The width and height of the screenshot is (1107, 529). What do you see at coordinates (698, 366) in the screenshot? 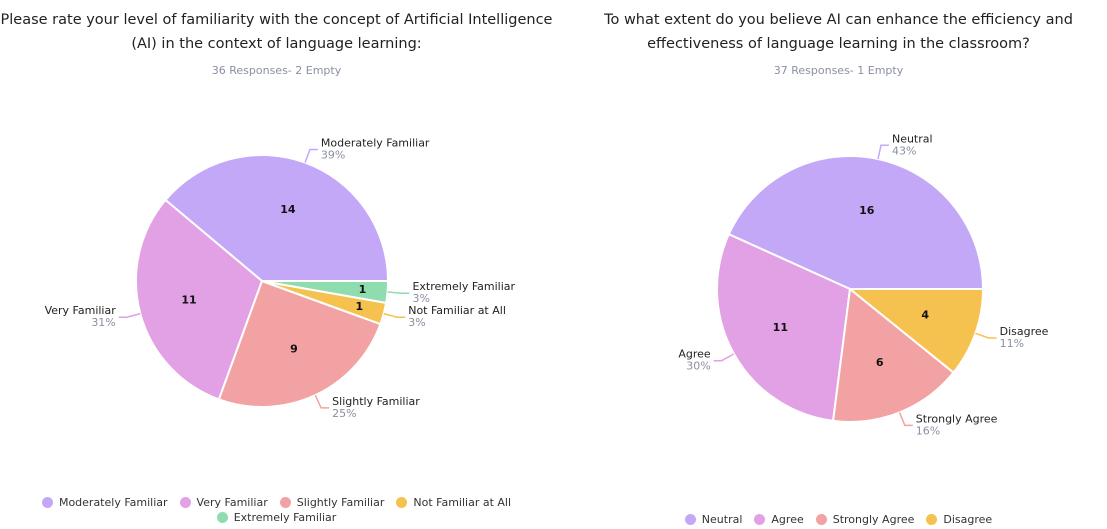
I see `slice-percent: 30%` at bounding box center [698, 366].